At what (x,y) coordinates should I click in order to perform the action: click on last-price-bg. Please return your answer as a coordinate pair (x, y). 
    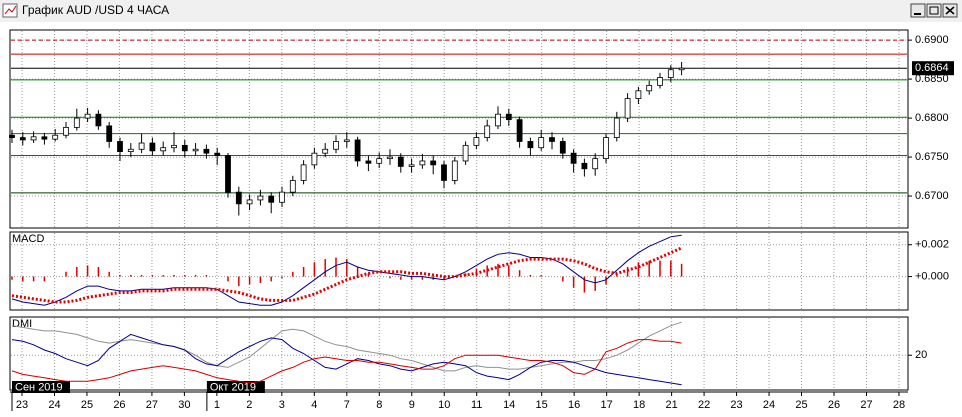
    Looking at the image, I should click on (933, 68).